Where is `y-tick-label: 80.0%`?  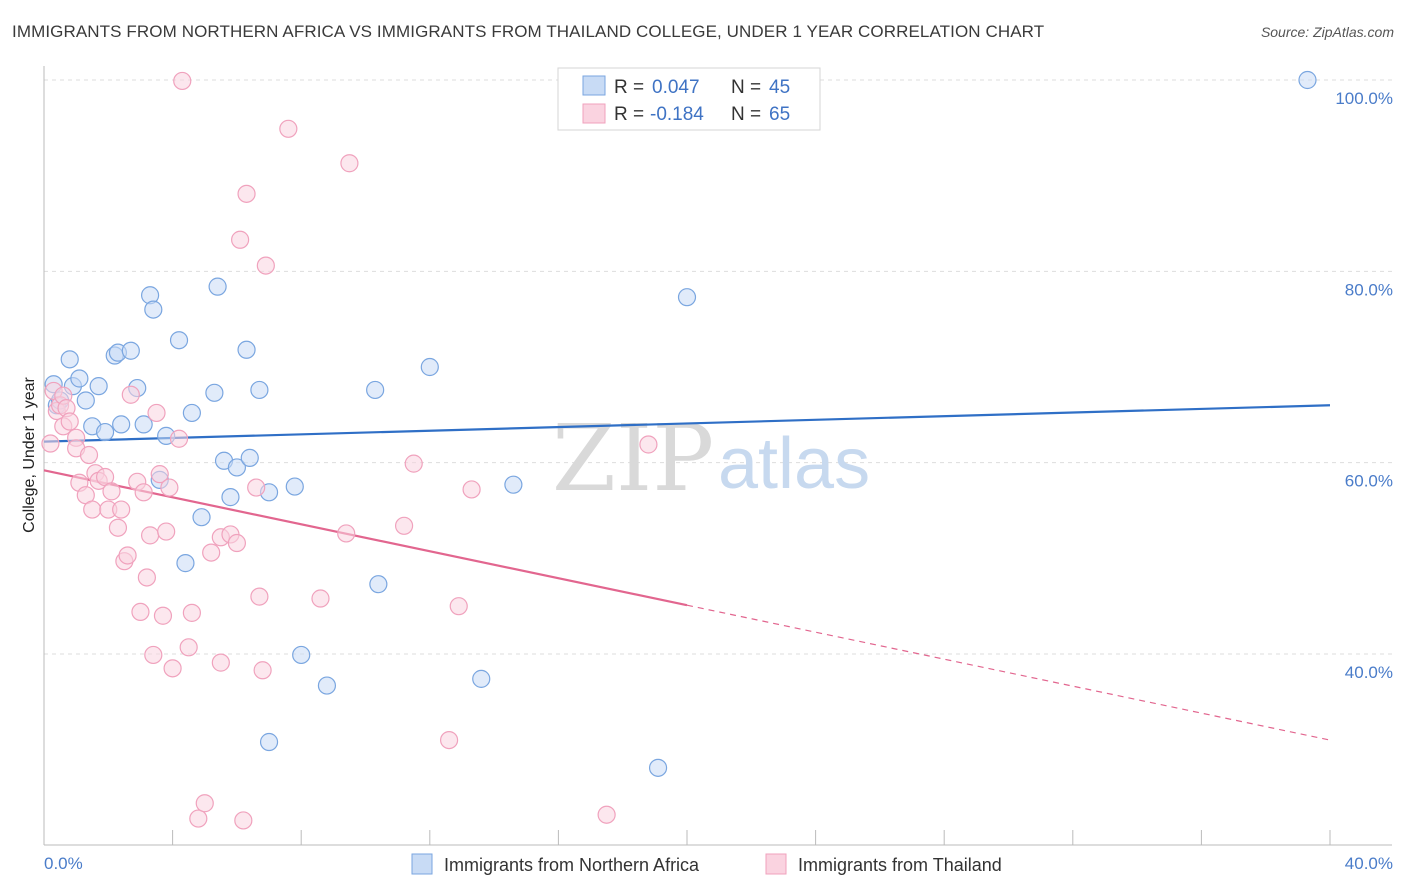
y-tick-label: 80.0% is located at coordinates (1369, 289).